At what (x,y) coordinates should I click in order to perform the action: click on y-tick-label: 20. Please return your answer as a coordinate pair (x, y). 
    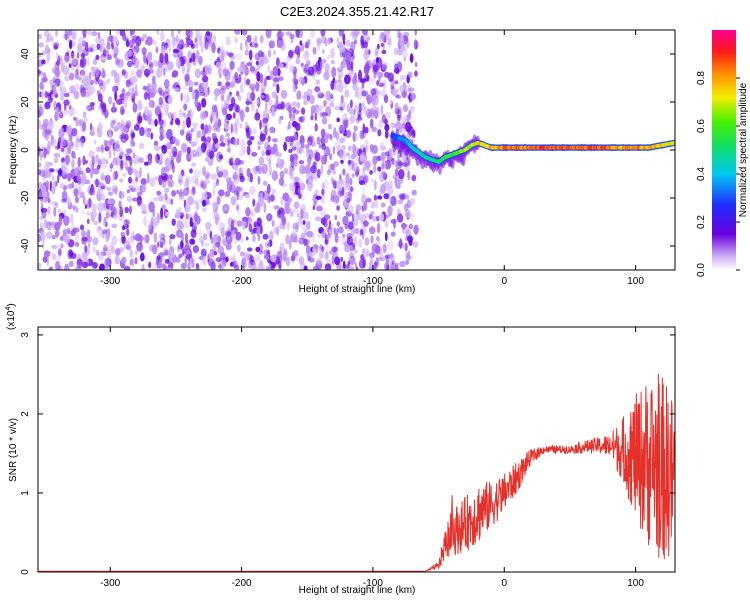
    Looking at the image, I should click on (25, 102).